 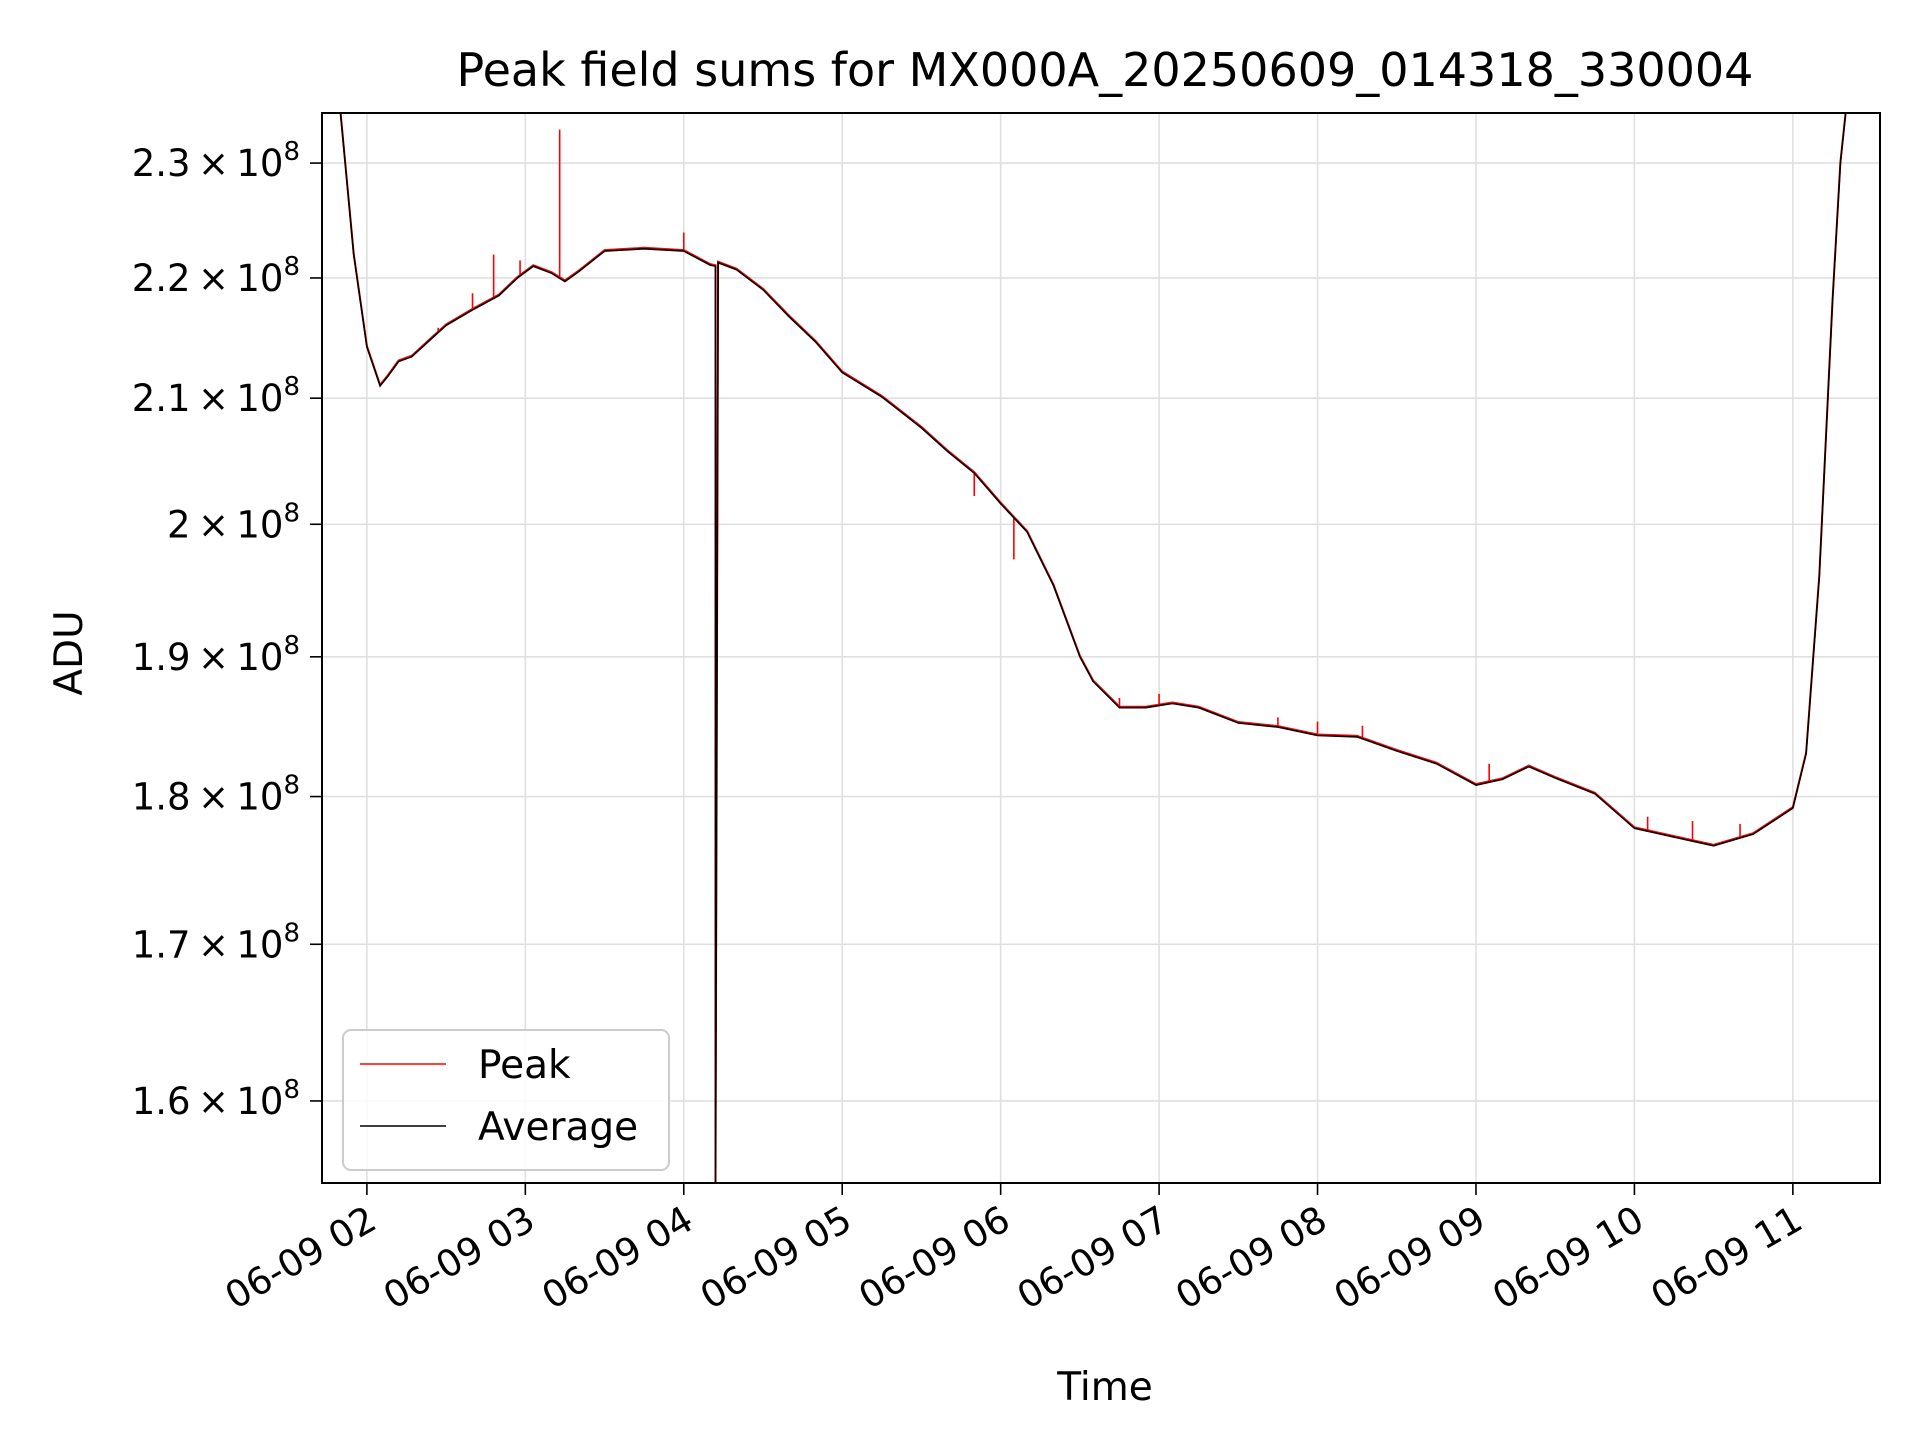 What do you see at coordinates (618, 1258) in the screenshot?
I see `x-tick-label: 06-09 04` at bounding box center [618, 1258].